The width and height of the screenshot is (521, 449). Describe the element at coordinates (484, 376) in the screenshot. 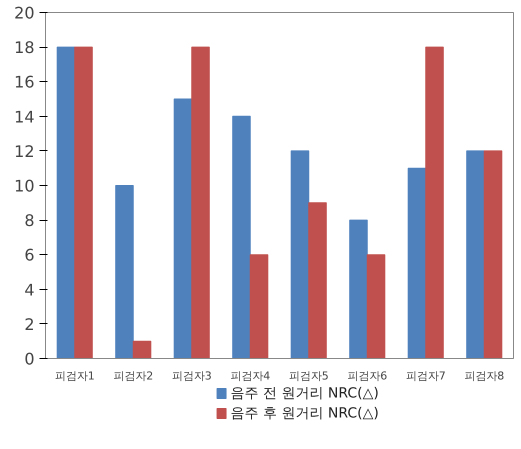

I see `x-tick-label: 피검자8` at that location.